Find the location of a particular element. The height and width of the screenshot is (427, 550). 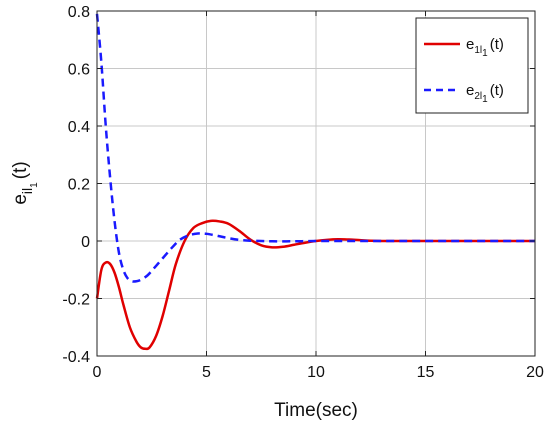

x-tick-labels: 0 5 10 15 20 is located at coordinates (318, 372).